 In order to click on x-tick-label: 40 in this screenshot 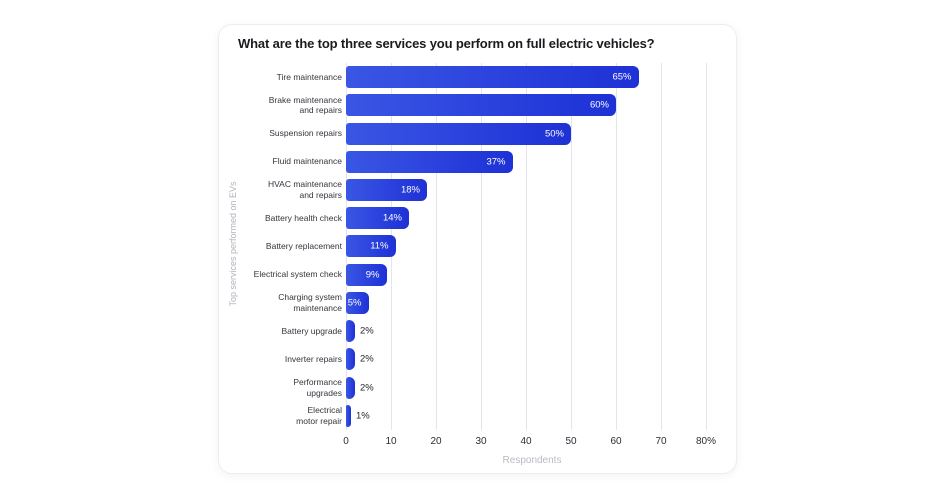, I will do `click(526, 441)`.